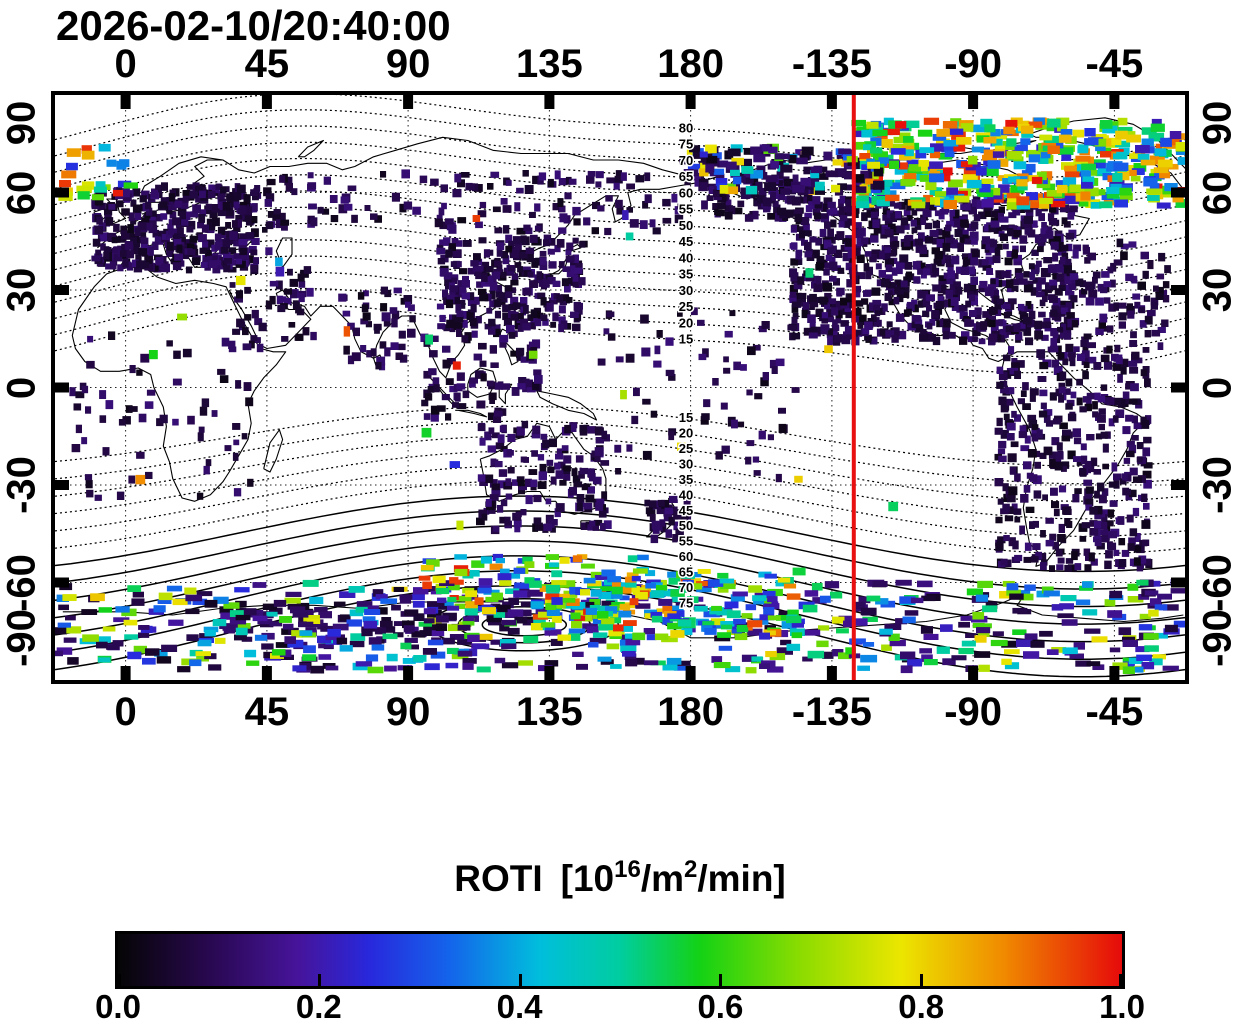  Describe the element at coordinates (662, 878) in the screenshot. I see `colorbar-unit-mid: /m` at that location.